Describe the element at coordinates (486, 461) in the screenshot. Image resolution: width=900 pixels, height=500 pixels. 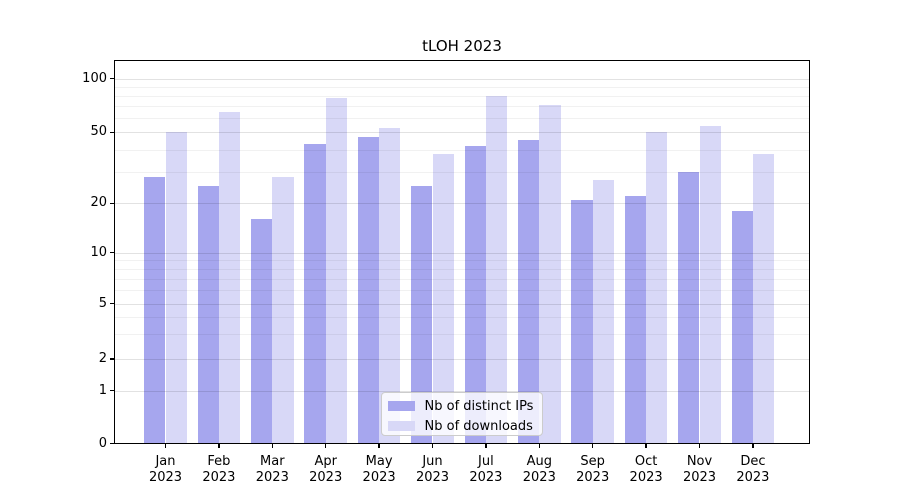
I see `month-label: Jul` at that location.